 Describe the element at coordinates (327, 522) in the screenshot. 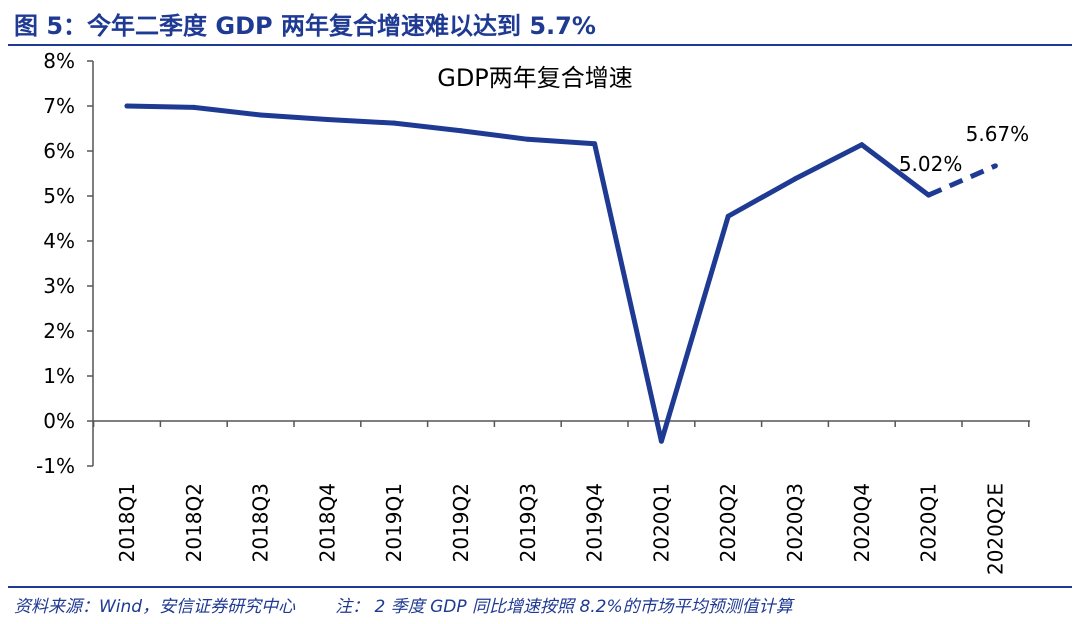

I see `x-tick-label: 2018Q4` at that location.